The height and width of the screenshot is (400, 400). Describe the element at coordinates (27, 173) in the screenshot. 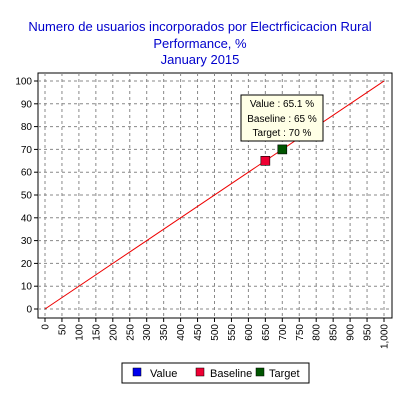

I see `y-tick-label-60: 60` at that location.